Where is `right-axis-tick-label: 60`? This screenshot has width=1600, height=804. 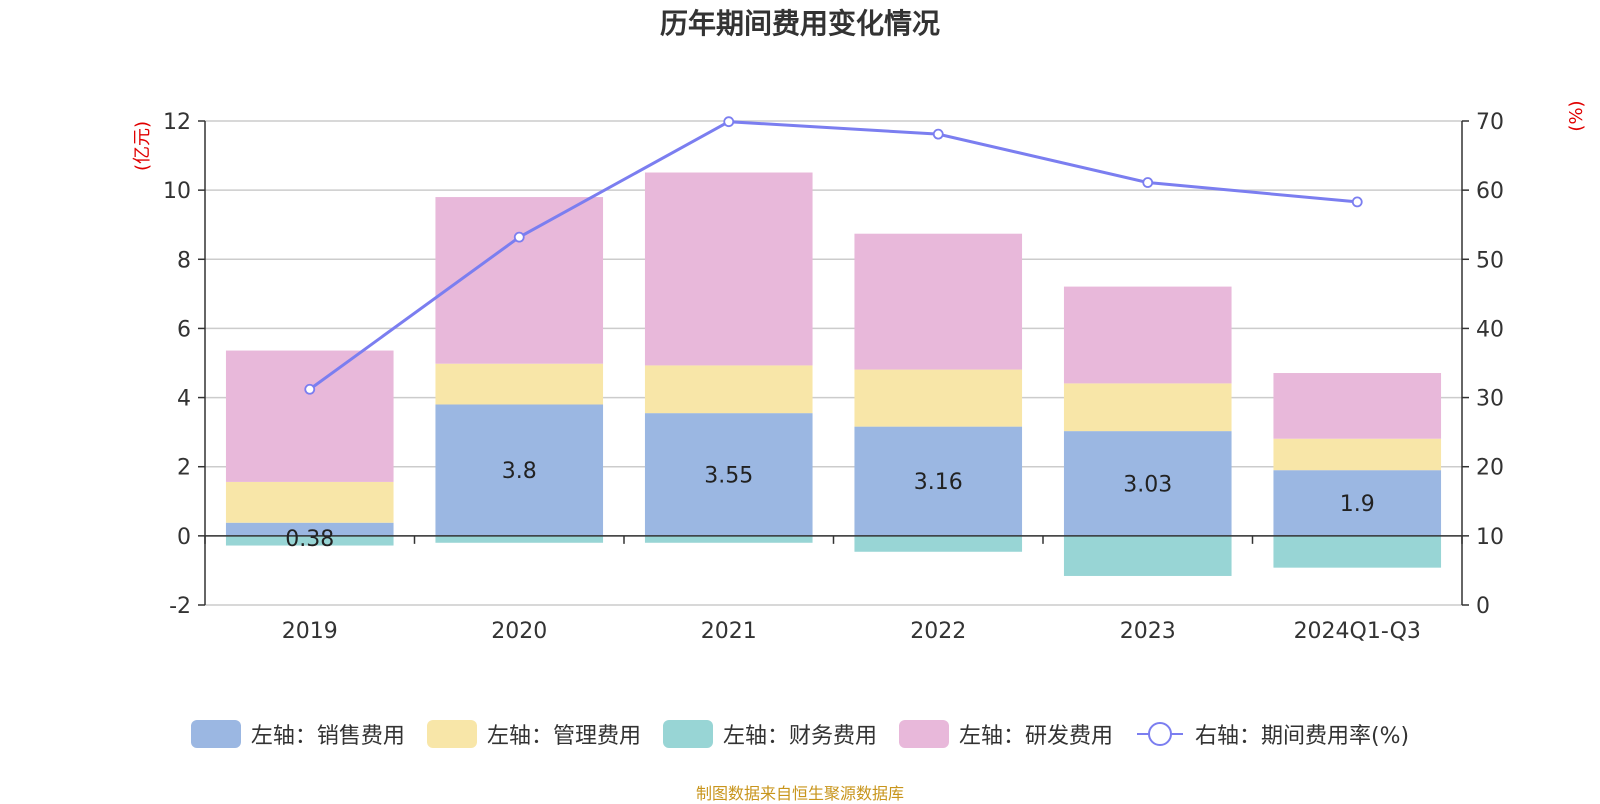
right-axis-tick-label: 60 is located at coordinates (1490, 191).